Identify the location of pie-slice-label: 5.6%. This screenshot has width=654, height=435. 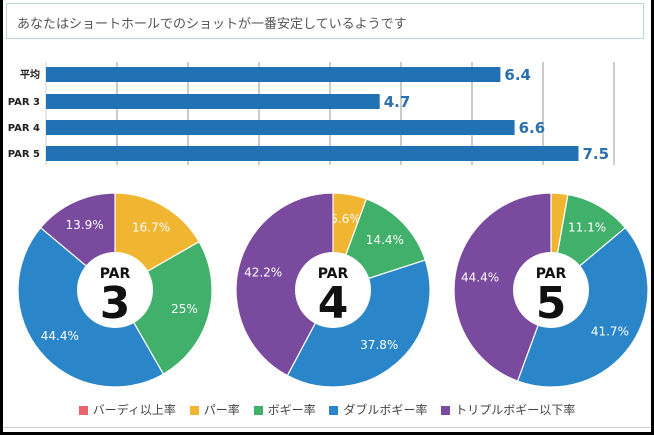
(345, 219).